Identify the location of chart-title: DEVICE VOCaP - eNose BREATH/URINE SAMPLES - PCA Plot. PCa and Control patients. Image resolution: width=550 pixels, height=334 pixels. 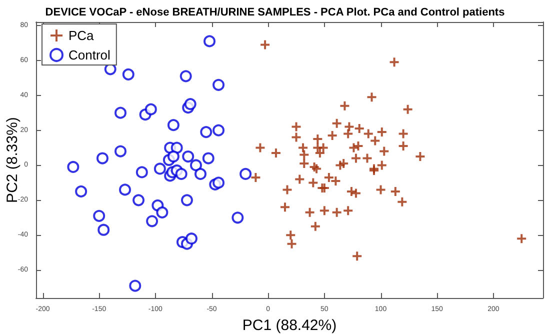
(275, 12).